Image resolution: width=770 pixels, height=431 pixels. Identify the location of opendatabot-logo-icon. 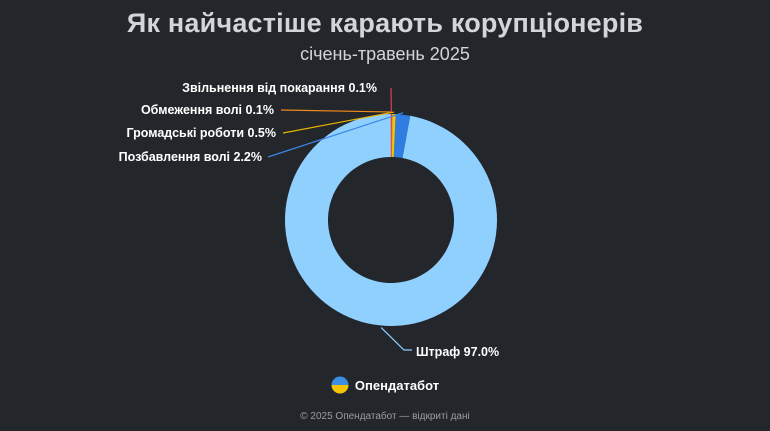
(340, 385).